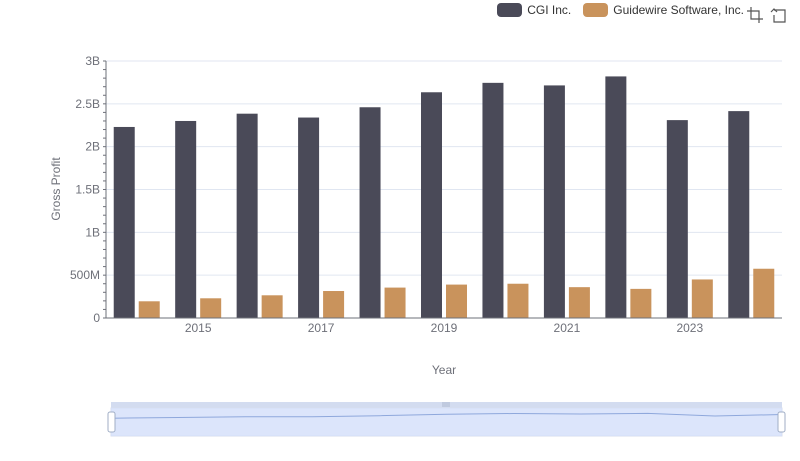  What do you see at coordinates (579, 302) in the screenshot?
I see `bar-guidewire-2021` at bounding box center [579, 302].